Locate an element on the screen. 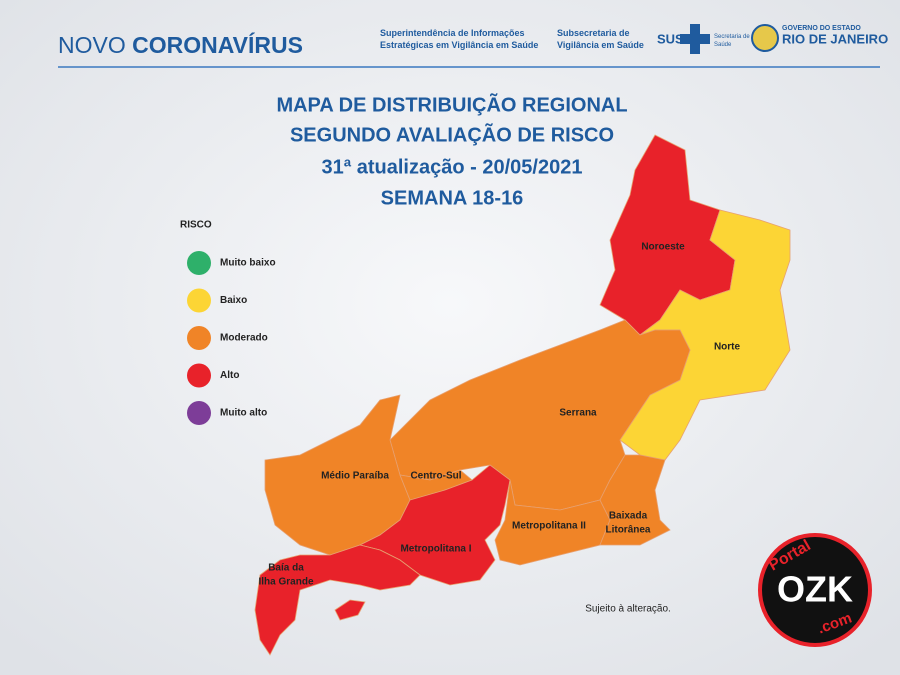 Image resolution: width=900 pixels, height=675 pixels. region-label: Baía da is located at coordinates (286, 568).